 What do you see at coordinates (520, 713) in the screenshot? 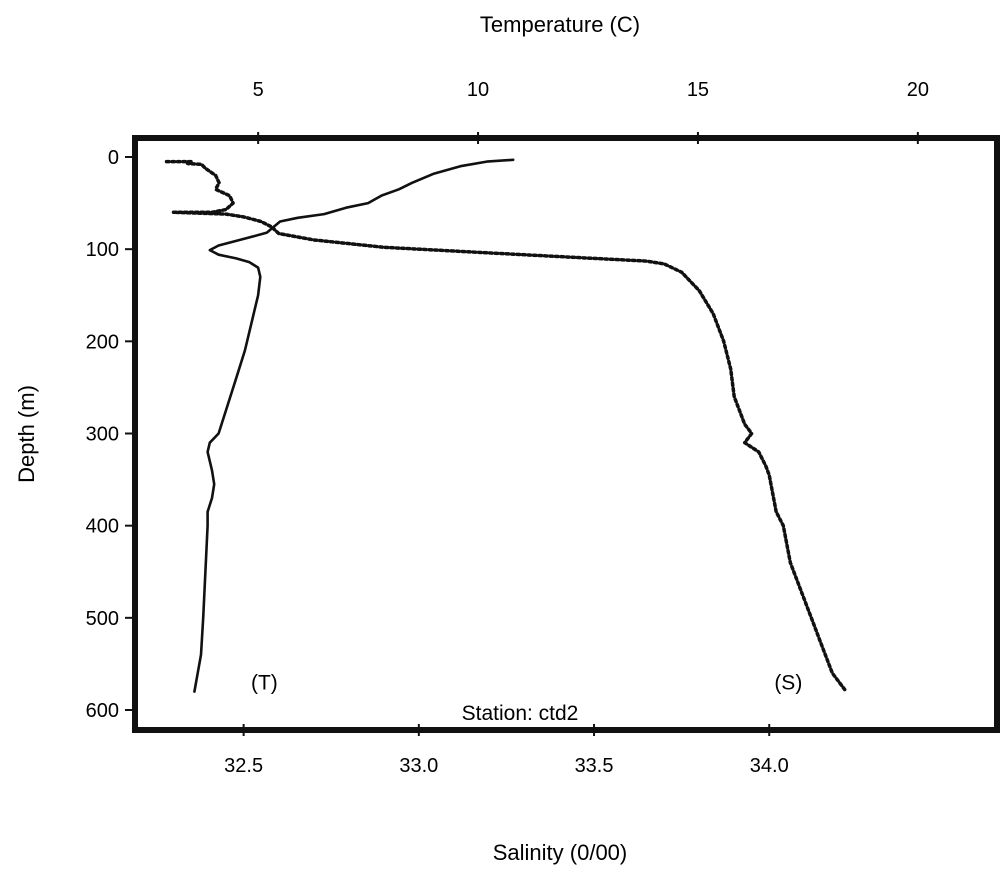
I see `station-label: Station: ctd2` at bounding box center [520, 713].